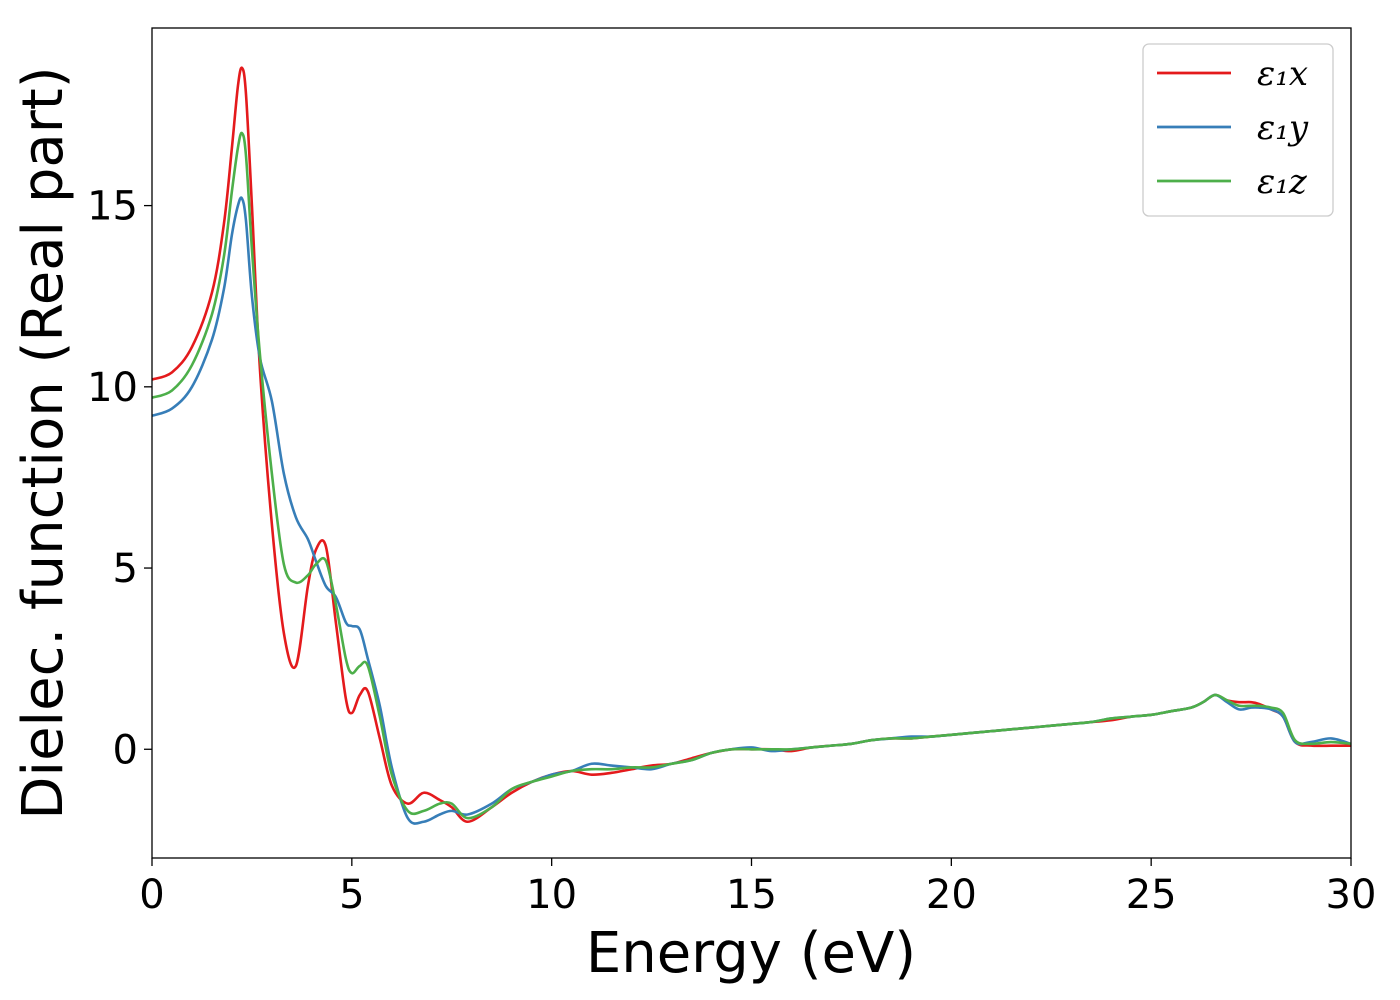  What do you see at coordinates (551, 895) in the screenshot?
I see `x-tick-label: 10` at bounding box center [551, 895].